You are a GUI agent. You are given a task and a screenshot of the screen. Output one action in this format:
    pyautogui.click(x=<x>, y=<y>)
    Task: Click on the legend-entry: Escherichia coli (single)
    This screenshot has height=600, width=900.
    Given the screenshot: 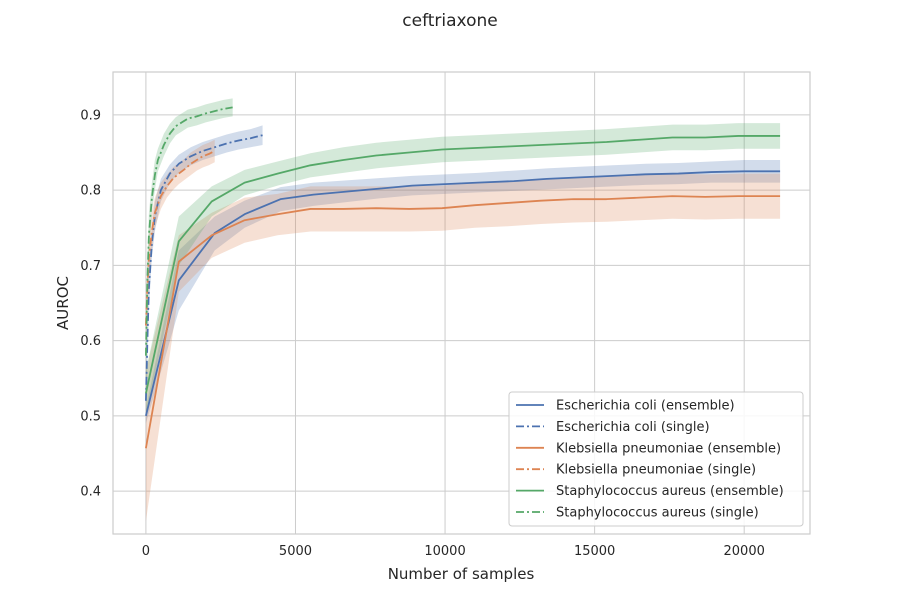 What is the action you would take?
    pyautogui.click(x=633, y=427)
    